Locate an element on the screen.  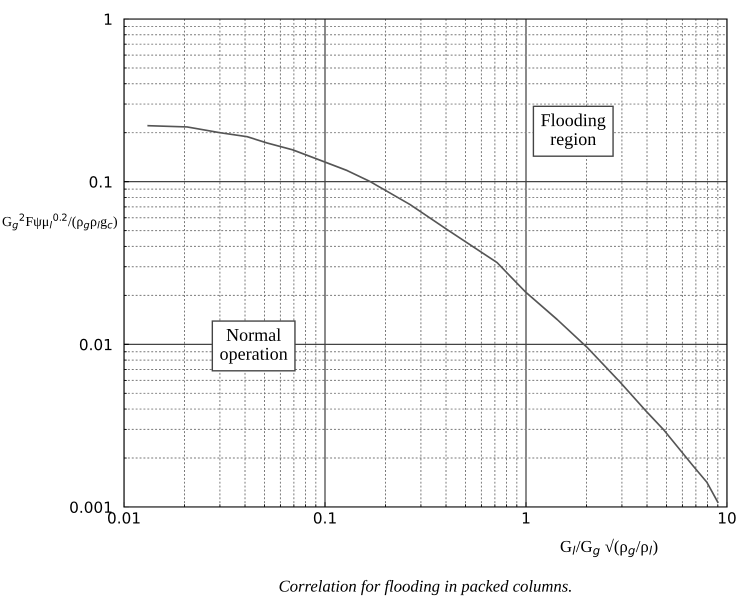
x-tick-label: 0.01 is located at coordinates (124, 518).